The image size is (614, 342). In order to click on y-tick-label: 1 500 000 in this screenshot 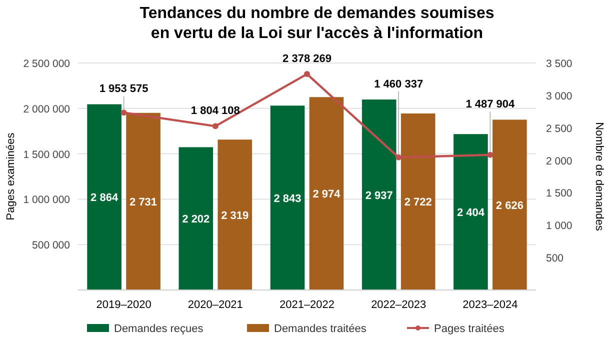, I will do `click(46, 154)`.